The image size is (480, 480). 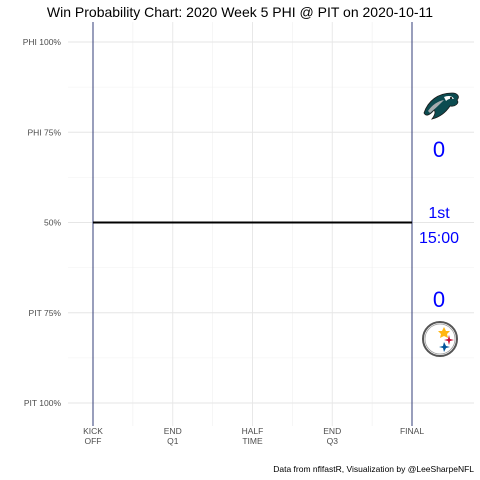 I want to click on x-tick-label: END Q1, so click(x=173, y=436).